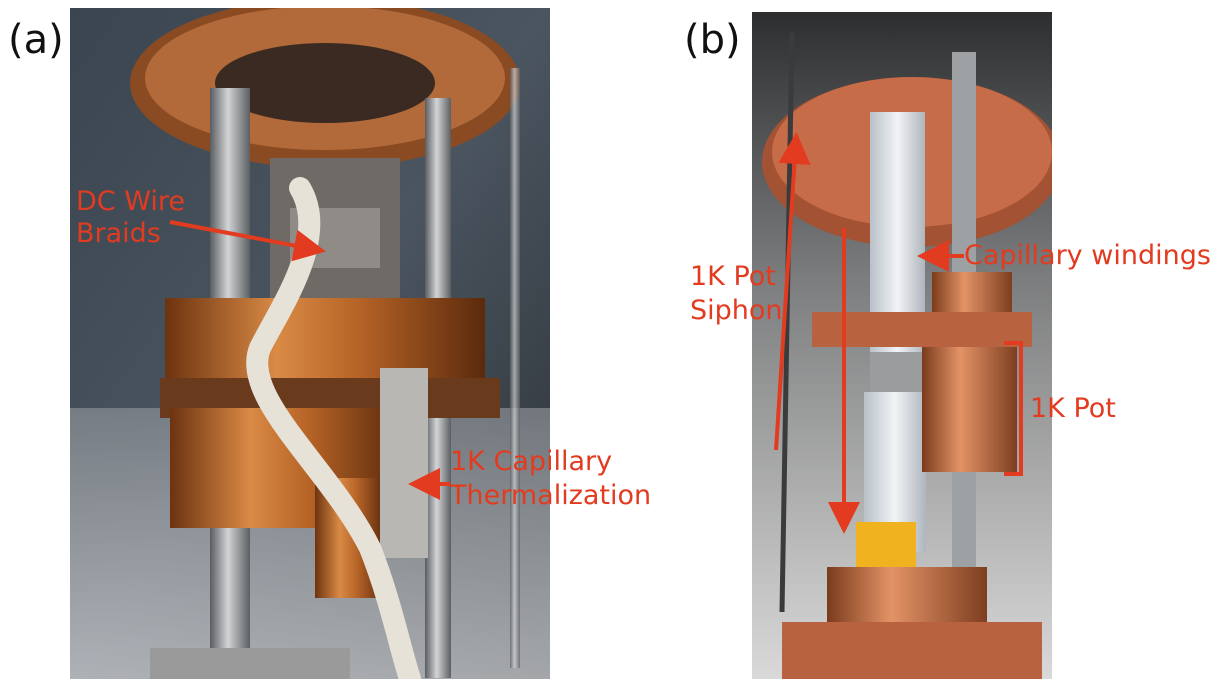  What do you see at coordinates (1087, 255) in the screenshot?
I see `label-capillary-windings: Capillary windings` at bounding box center [1087, 255].